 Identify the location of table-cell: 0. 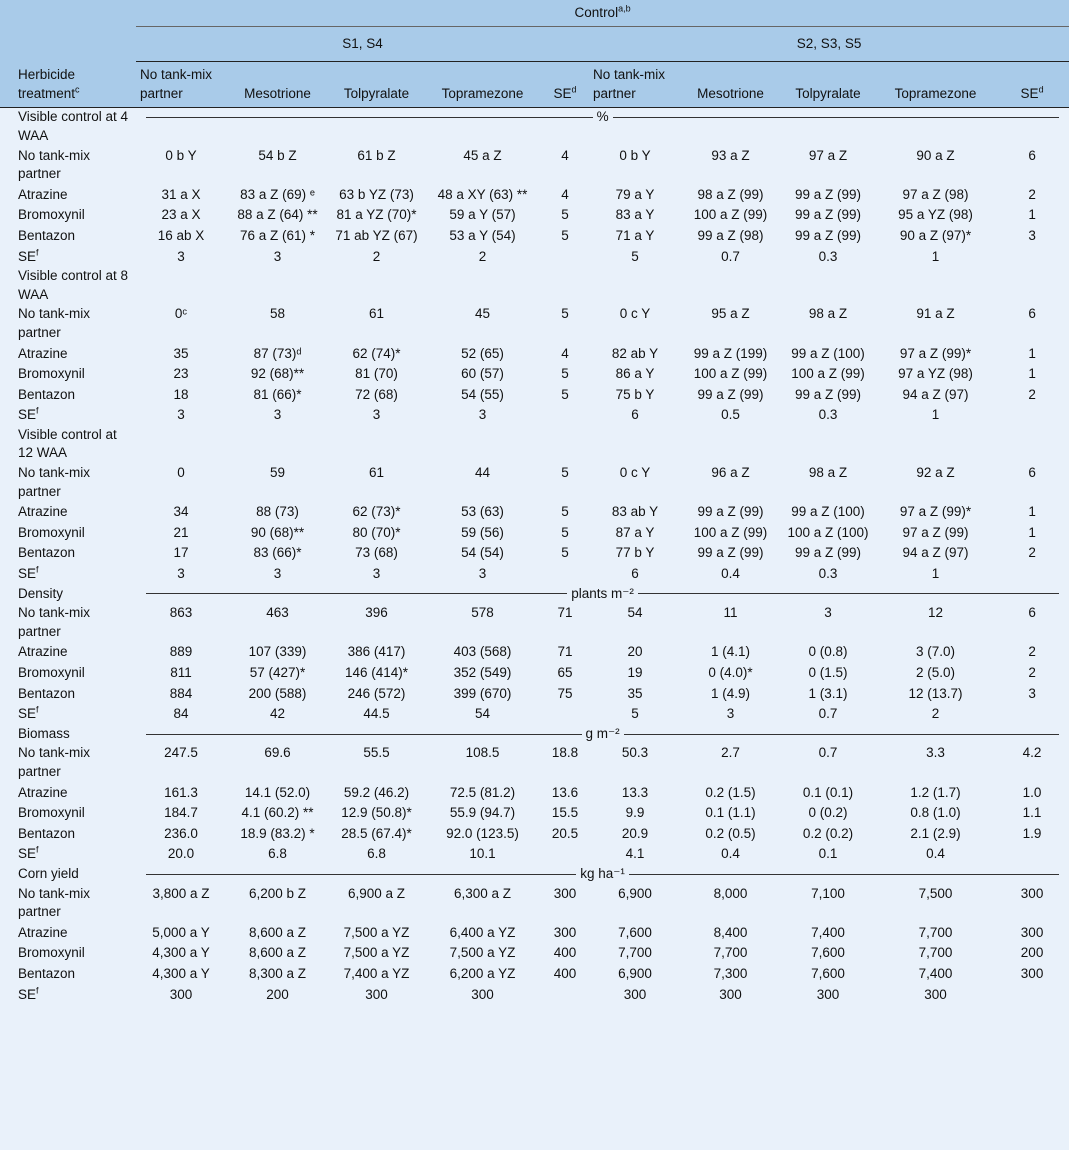
(181, 473).